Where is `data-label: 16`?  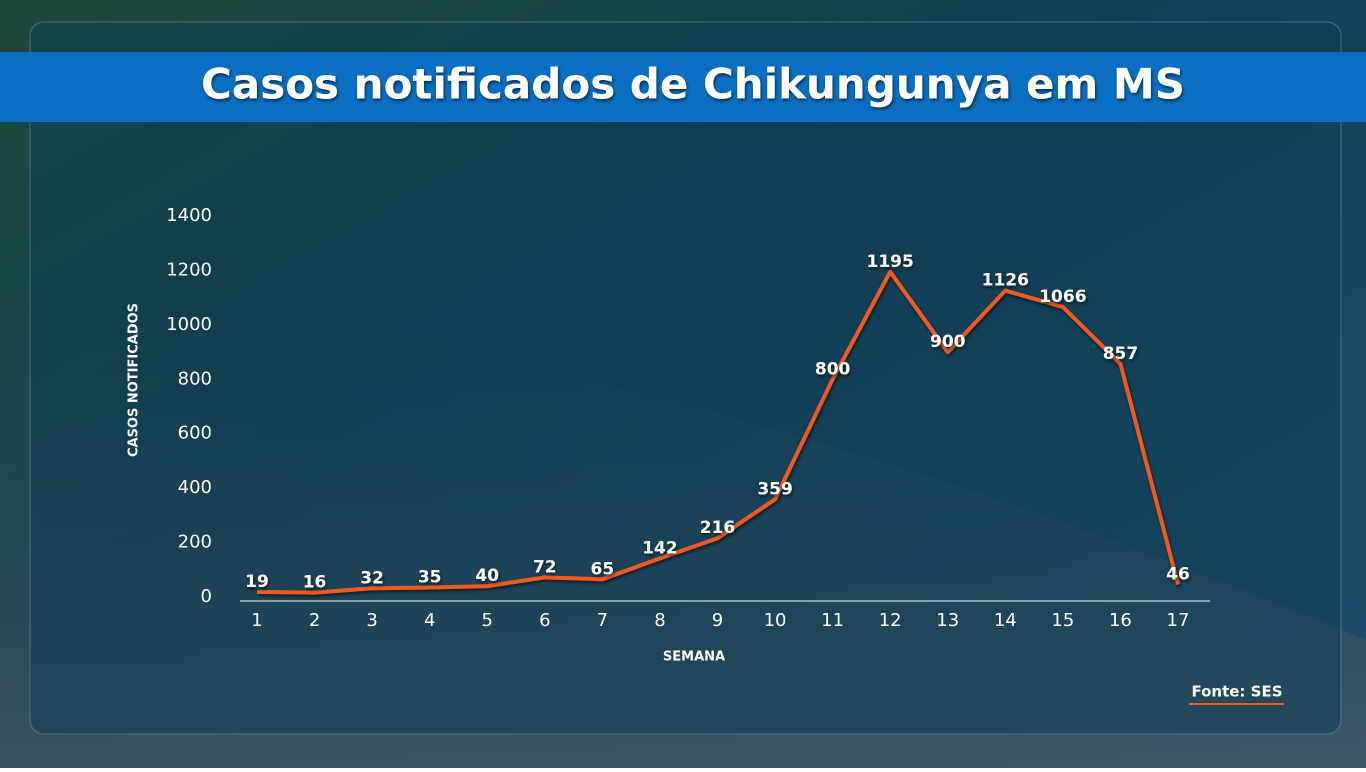 data-label: 16 is located at coordinates (315, 583).